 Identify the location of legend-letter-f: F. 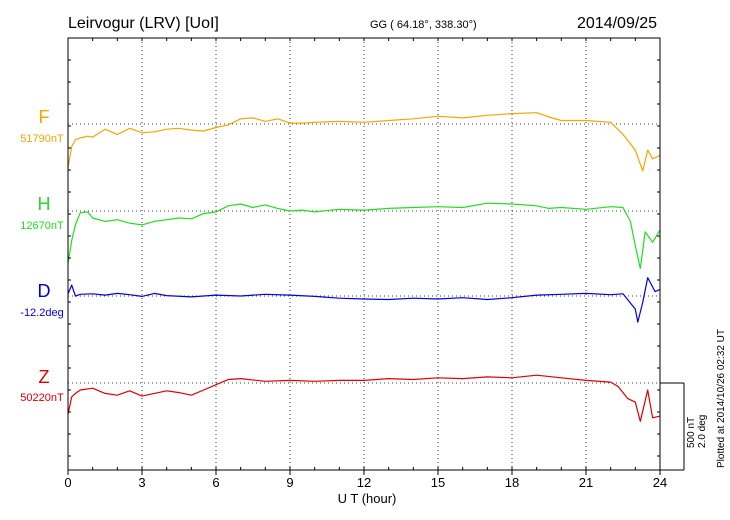
(44, 117).